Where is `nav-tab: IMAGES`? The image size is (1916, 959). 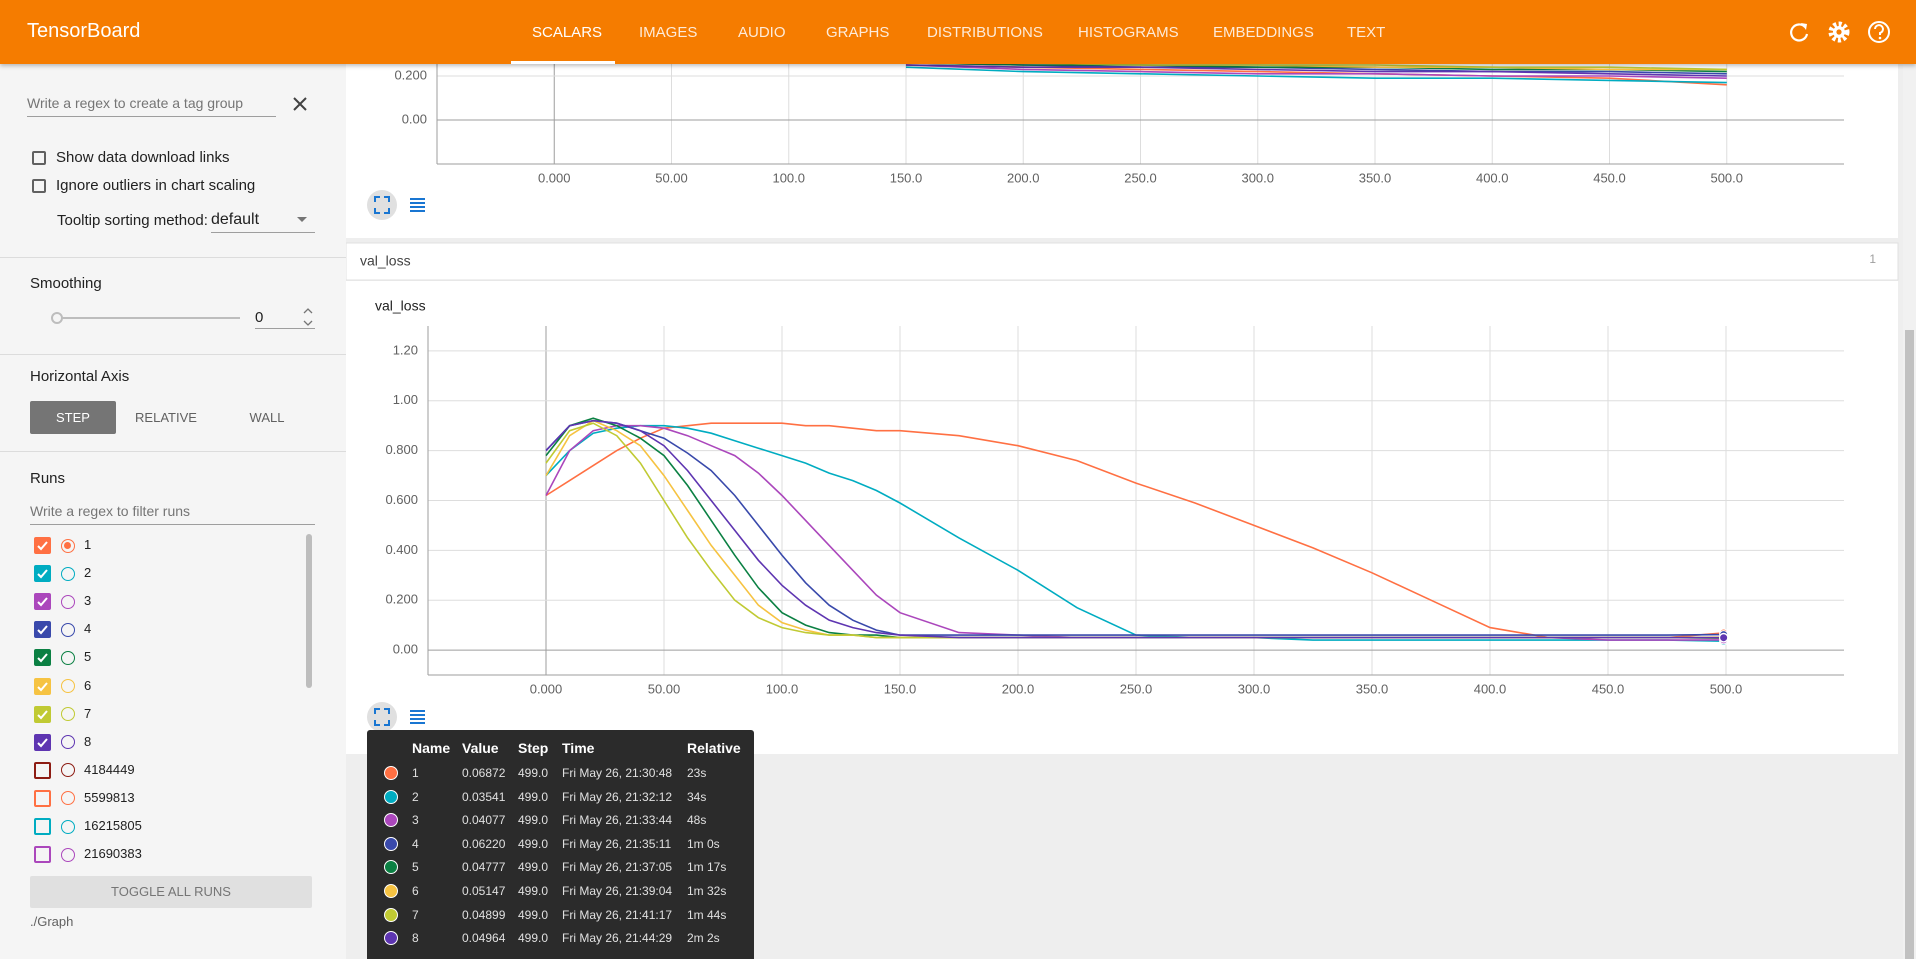
nav-tab: IMAGES is located at coordinates (668, 32).